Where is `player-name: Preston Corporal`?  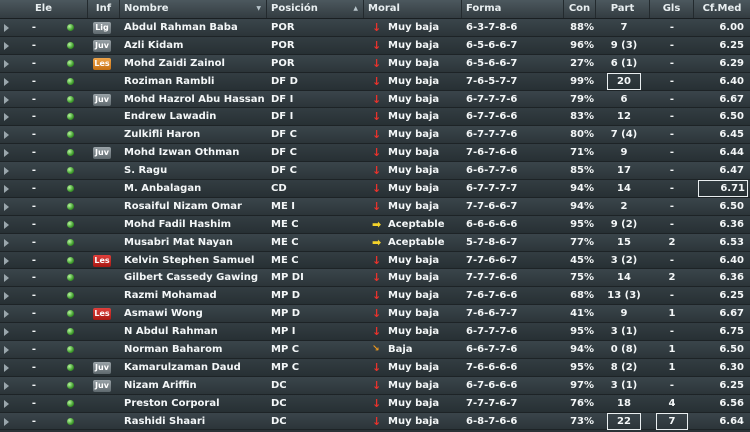
player-name: Preston Corporal is located at coordinates (172, 403).